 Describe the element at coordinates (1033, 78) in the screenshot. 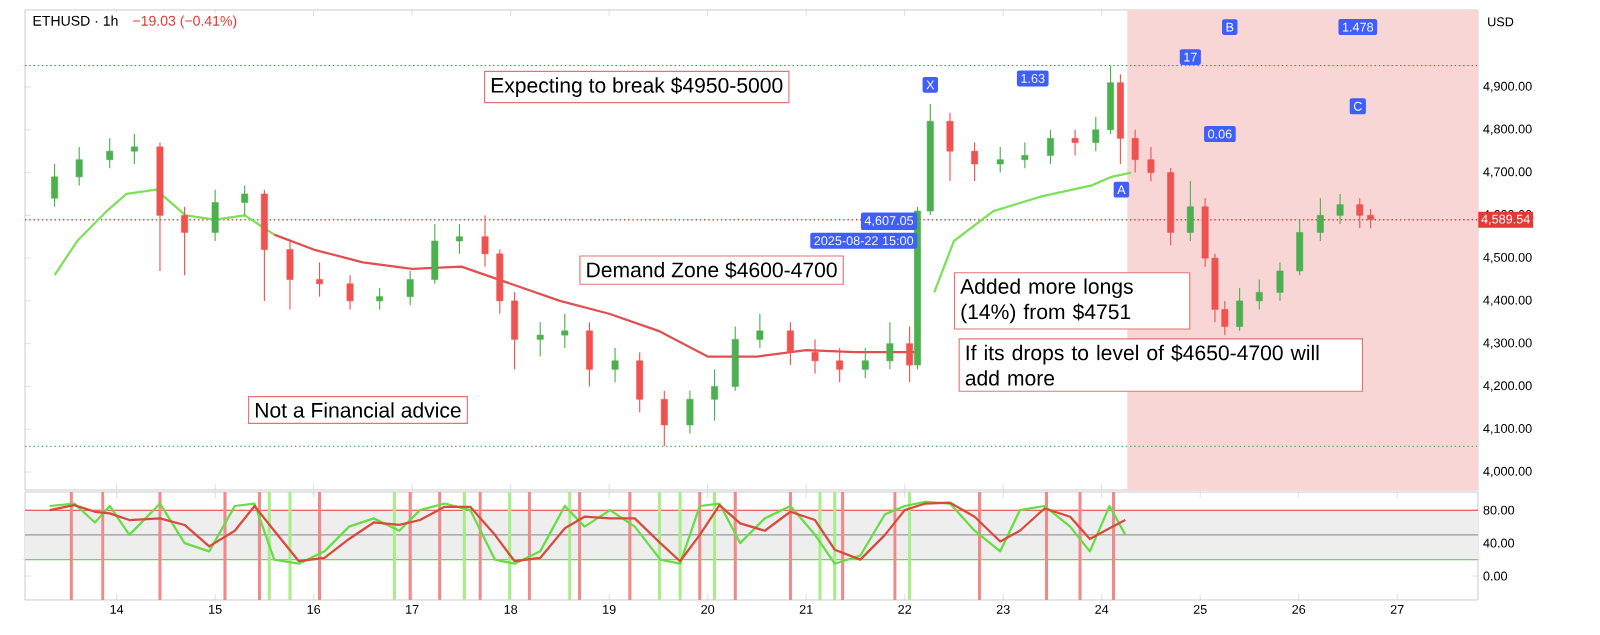

I see `annotation: 1.63` at that location.